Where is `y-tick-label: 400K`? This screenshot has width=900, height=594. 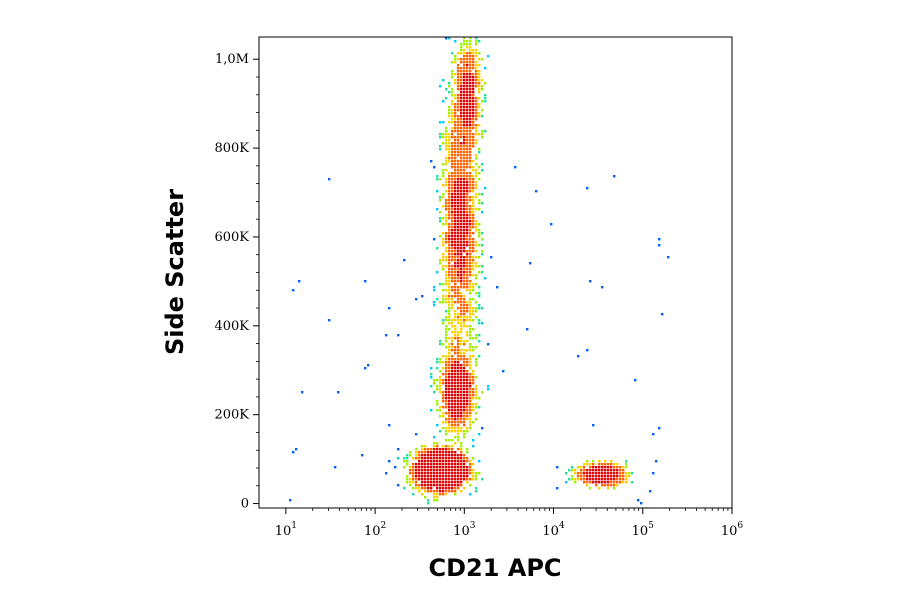 y-tick-label: 400K is located at coordinates (231, 326).